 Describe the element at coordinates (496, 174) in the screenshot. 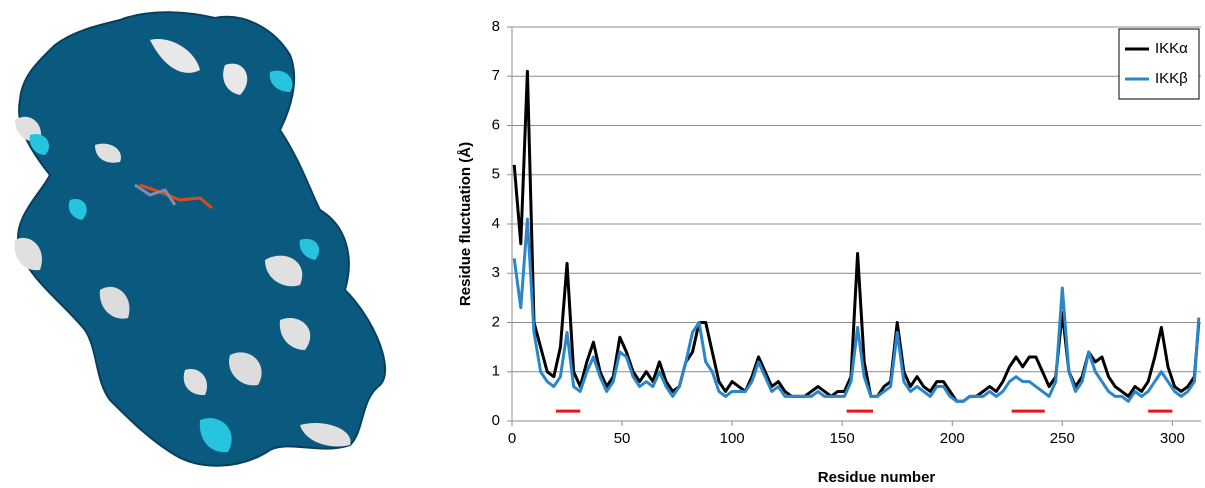

I see `y-tick-label: 5` at that location.